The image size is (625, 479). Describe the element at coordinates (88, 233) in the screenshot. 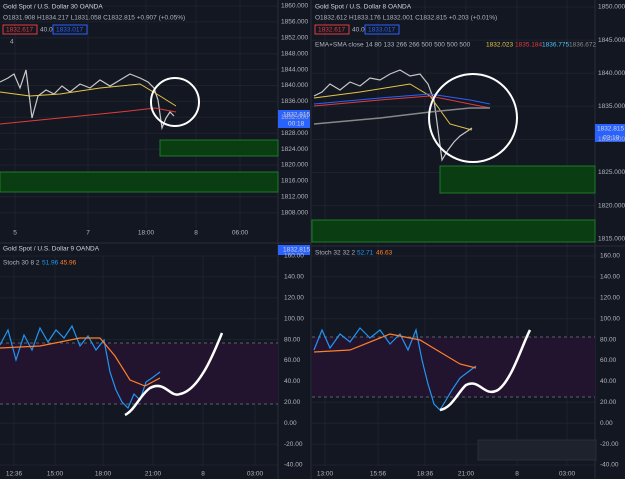

I see `time-label: 7` at that location.